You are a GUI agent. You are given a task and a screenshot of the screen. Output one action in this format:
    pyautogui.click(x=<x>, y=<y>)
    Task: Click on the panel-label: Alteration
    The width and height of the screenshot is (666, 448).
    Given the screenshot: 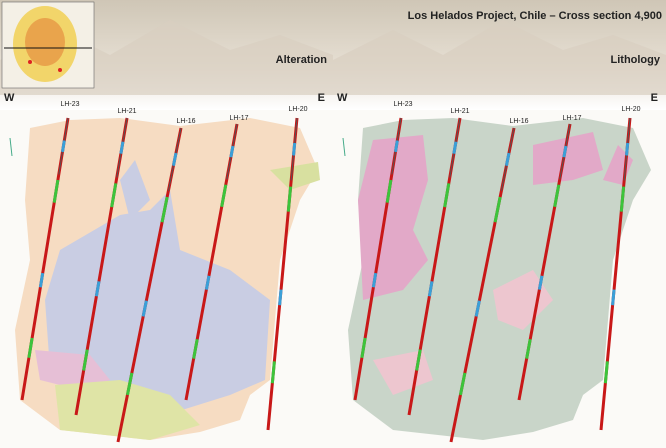 What is the action you would take?
    pyautogui.click(x=302, y=60)
    